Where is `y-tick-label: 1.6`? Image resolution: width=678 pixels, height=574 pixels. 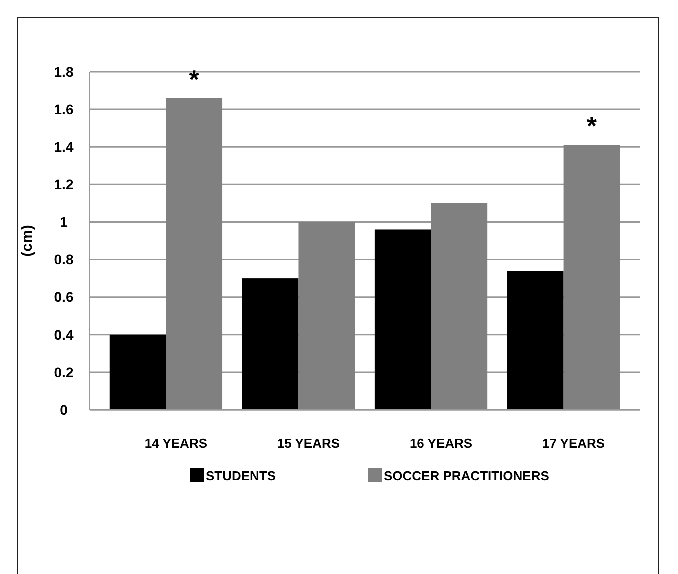 y-tick-label: 1.6 is located at coordinates (64, 109).